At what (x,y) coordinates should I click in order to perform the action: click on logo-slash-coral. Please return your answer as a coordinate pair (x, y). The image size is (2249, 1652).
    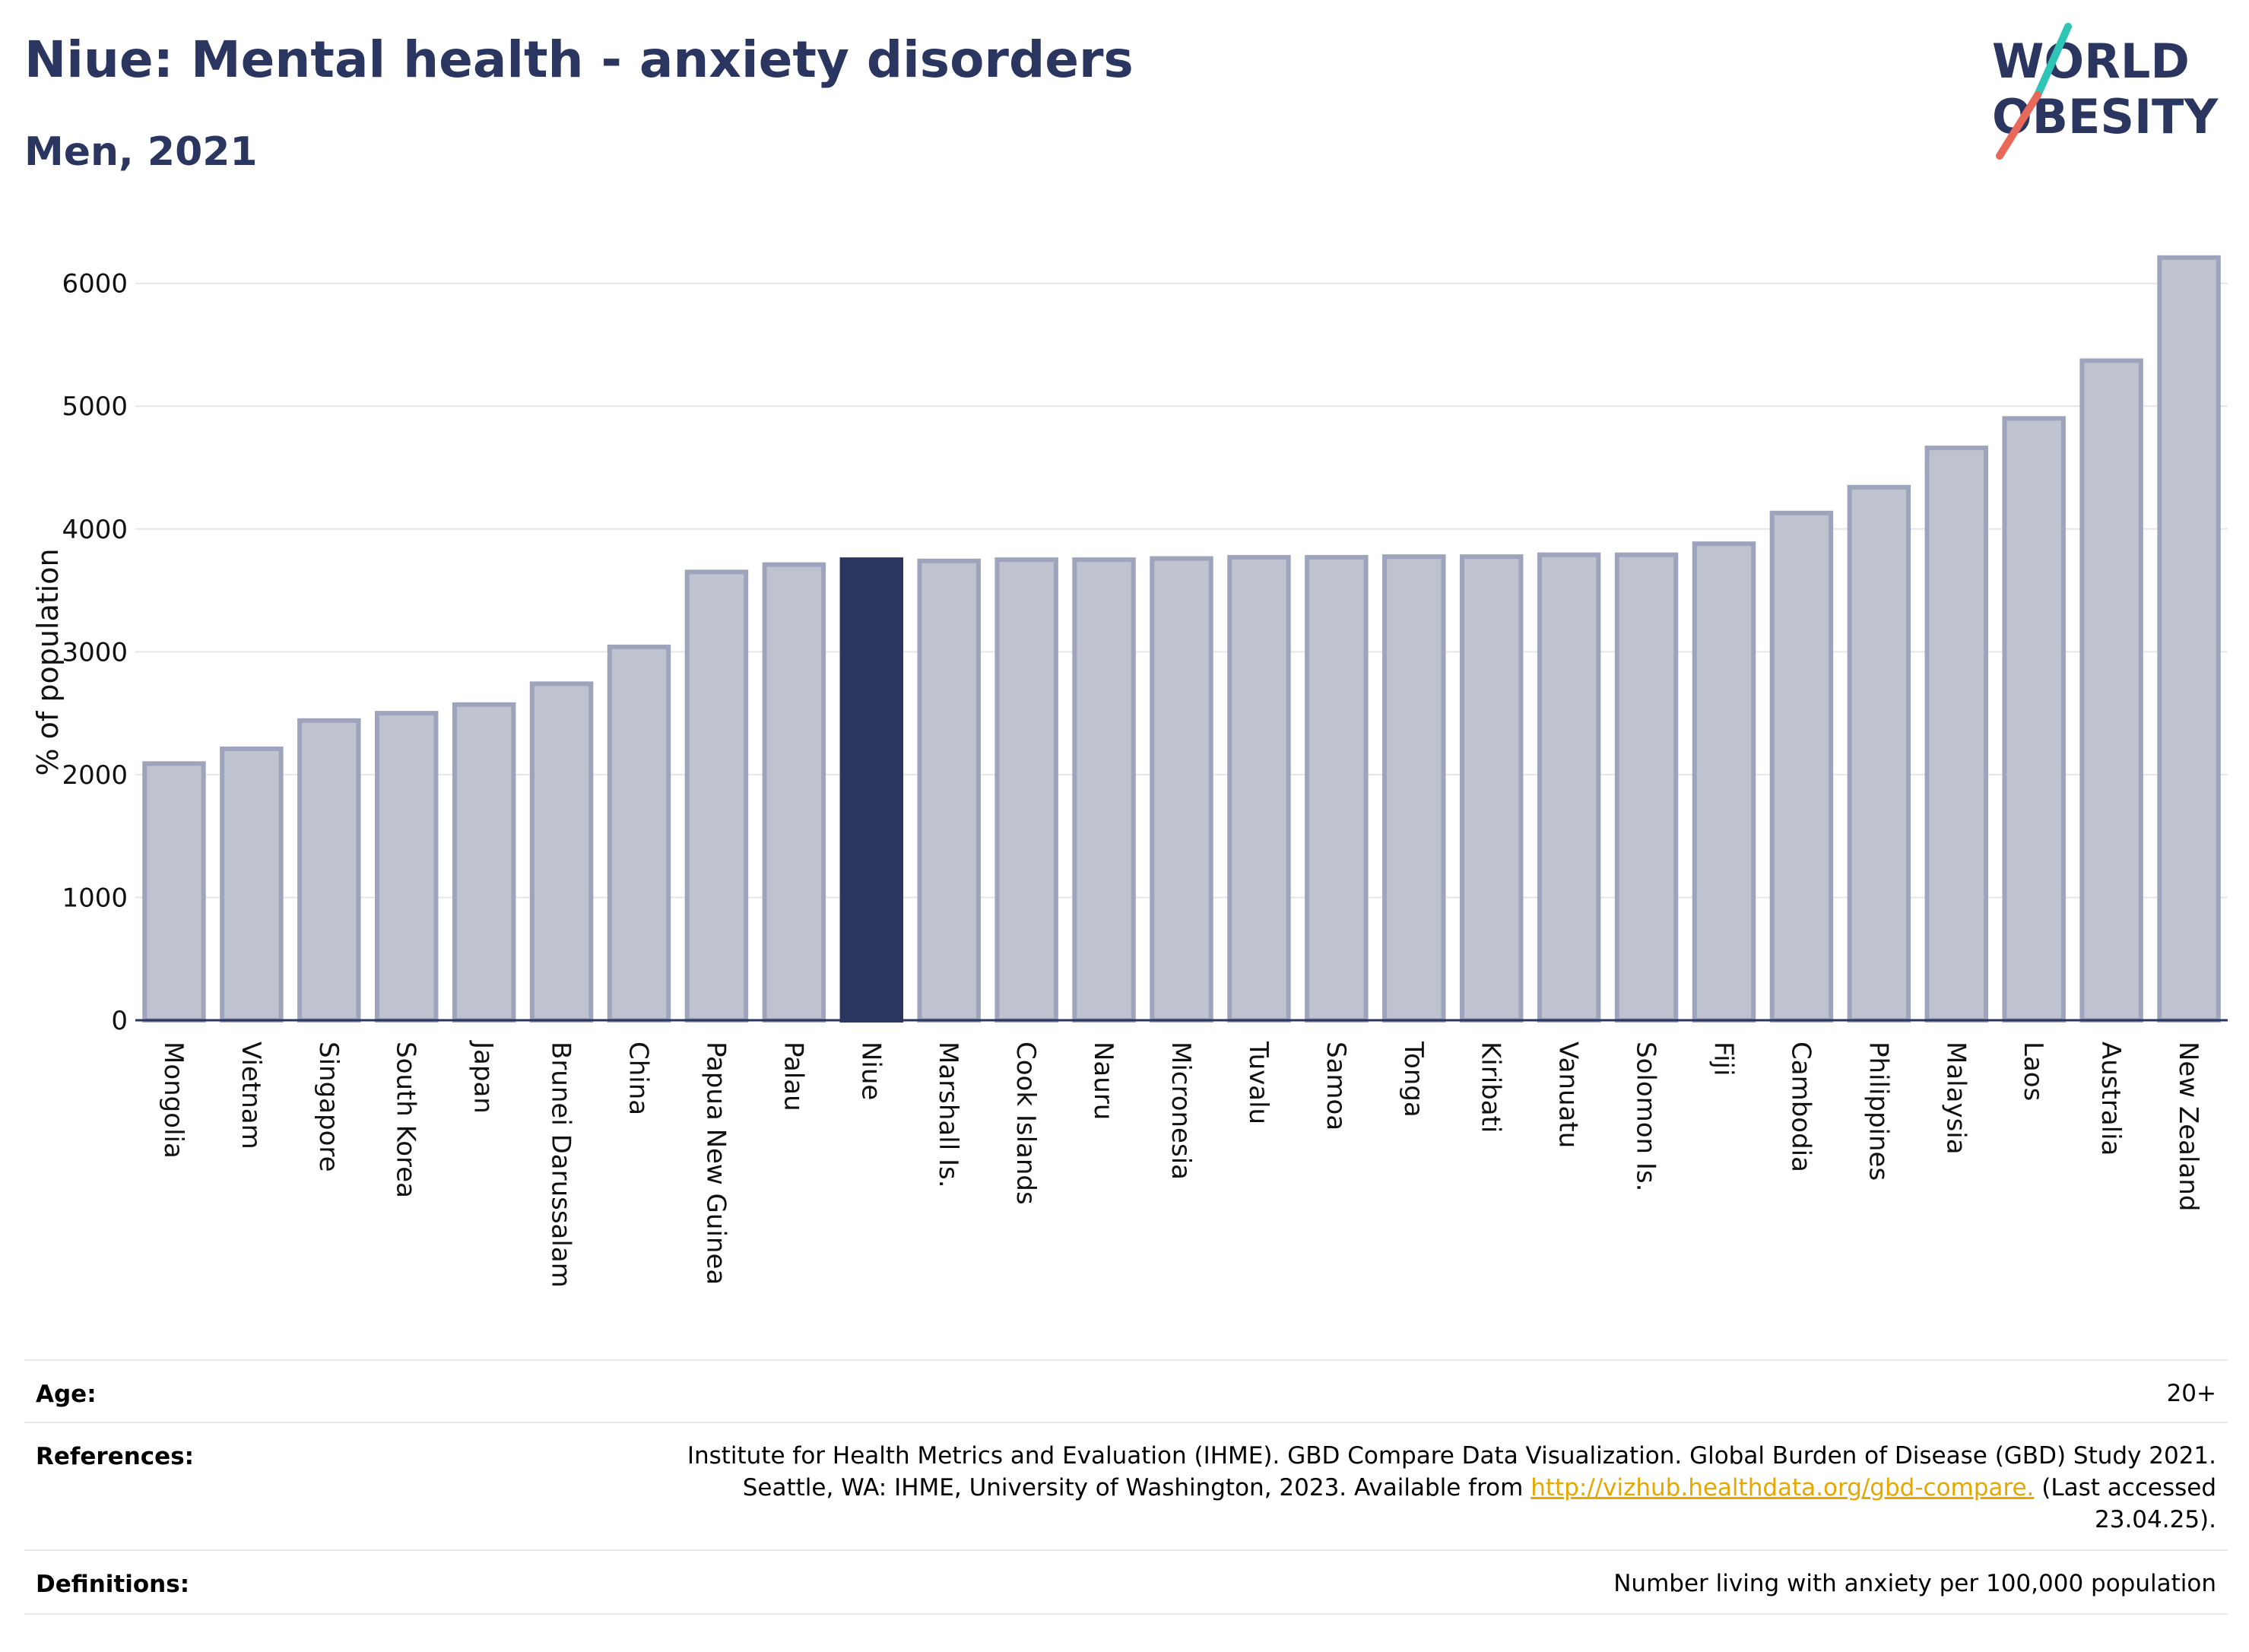
    Looking at the image, I should click on (2018, 125).